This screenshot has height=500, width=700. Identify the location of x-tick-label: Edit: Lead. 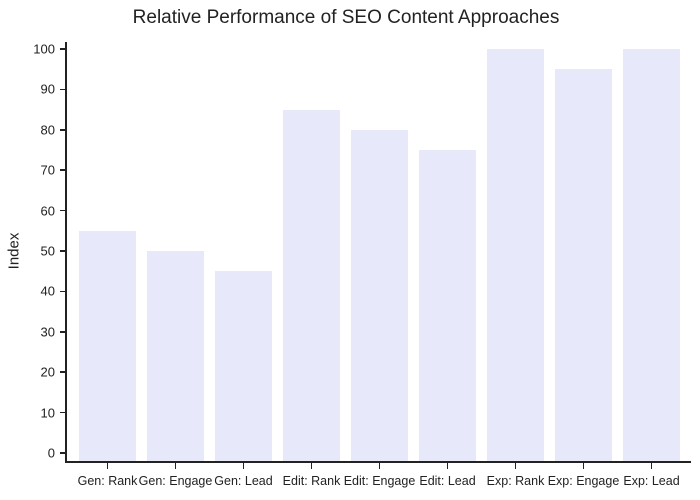
(447, 481).